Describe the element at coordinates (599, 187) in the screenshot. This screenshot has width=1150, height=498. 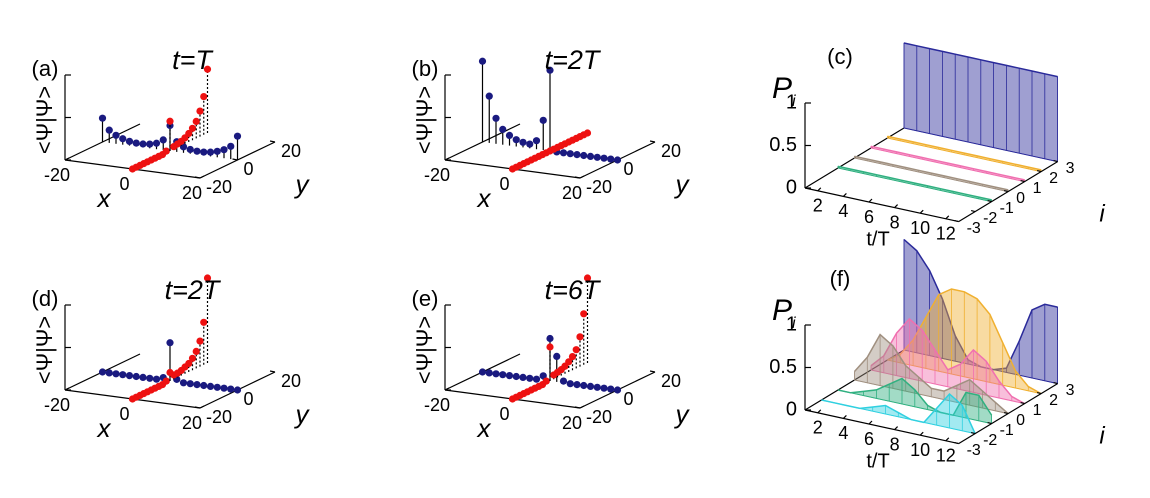
I see `y-tick-label: -20` at that location.